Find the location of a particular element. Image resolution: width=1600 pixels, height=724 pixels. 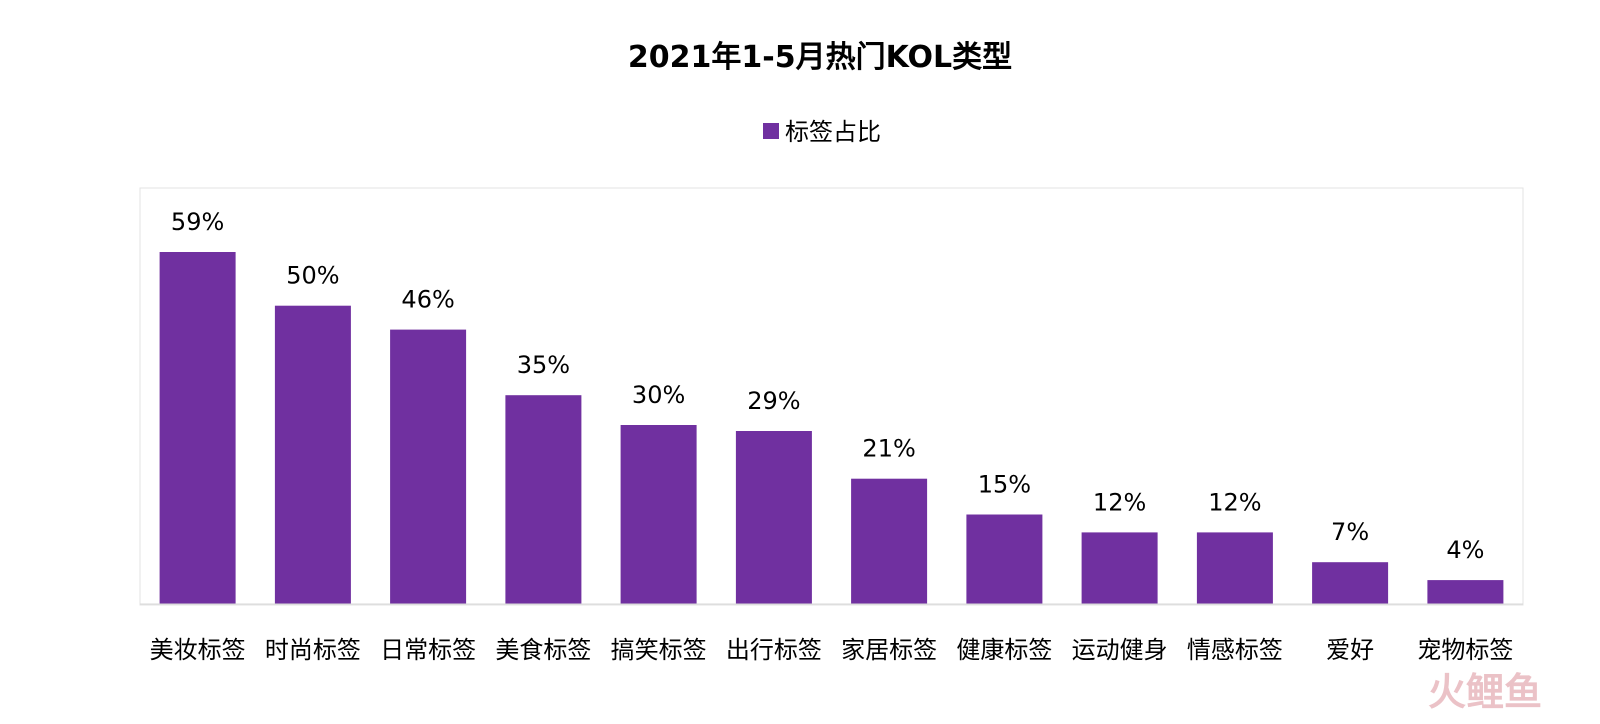

category-label: 出行标签 is located at coordinates (774, 650).